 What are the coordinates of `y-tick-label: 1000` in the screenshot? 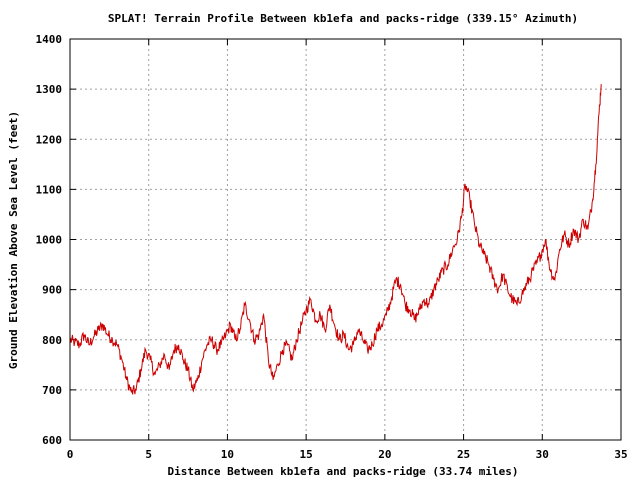 It's located at (49, 240).